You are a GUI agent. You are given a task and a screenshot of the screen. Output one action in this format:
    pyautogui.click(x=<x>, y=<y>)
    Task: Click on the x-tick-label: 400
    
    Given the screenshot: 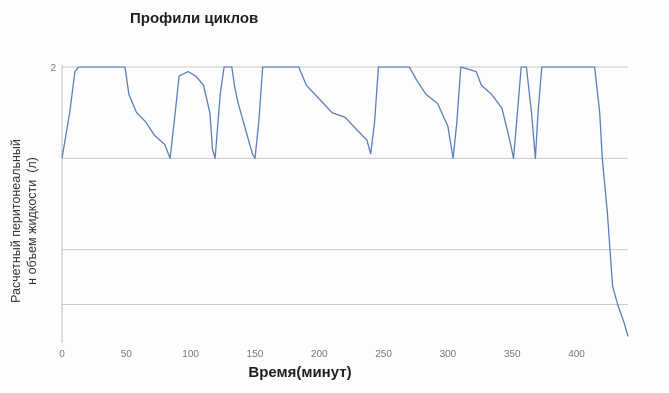 What is the action you would take?
    pyautogui.click(x=576, y=354)
    